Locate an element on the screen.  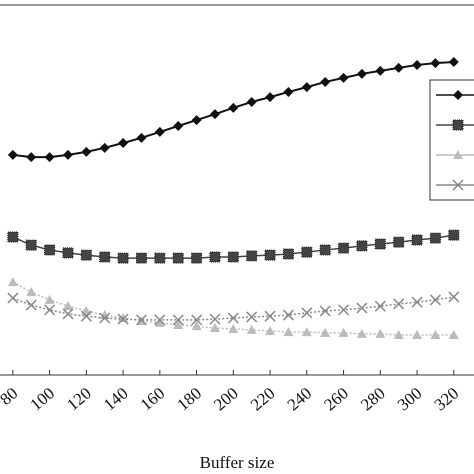
x-tick-label: 320 is located at coordinates (447, 399).